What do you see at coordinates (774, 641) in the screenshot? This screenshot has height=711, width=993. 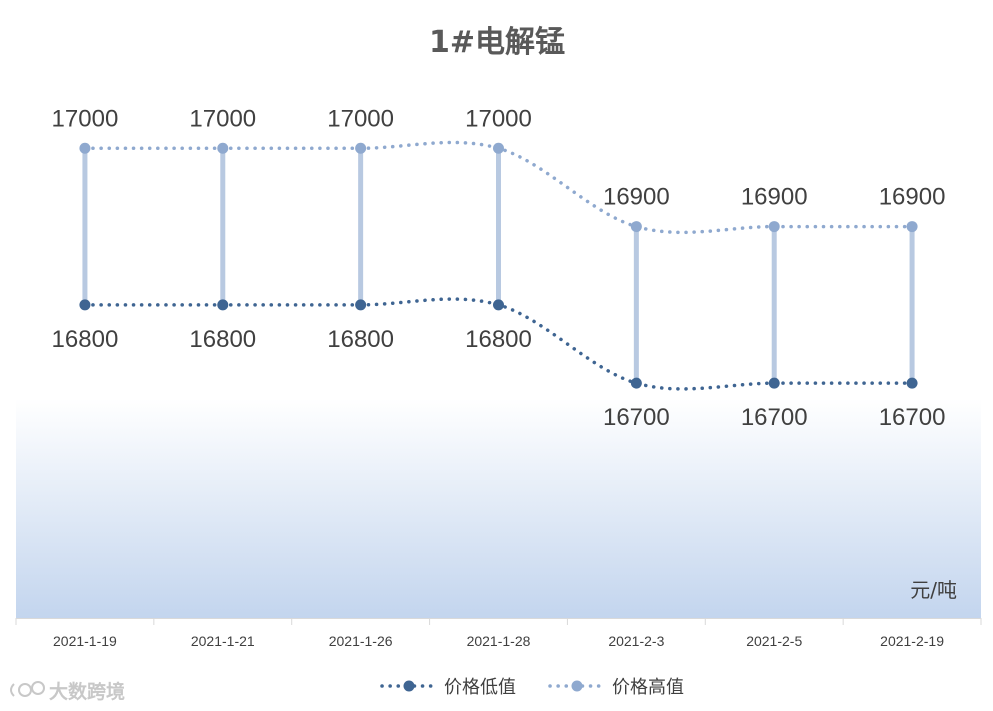 I see `x-tick-label: 2021-2-5` at bounding box center [774, 641].